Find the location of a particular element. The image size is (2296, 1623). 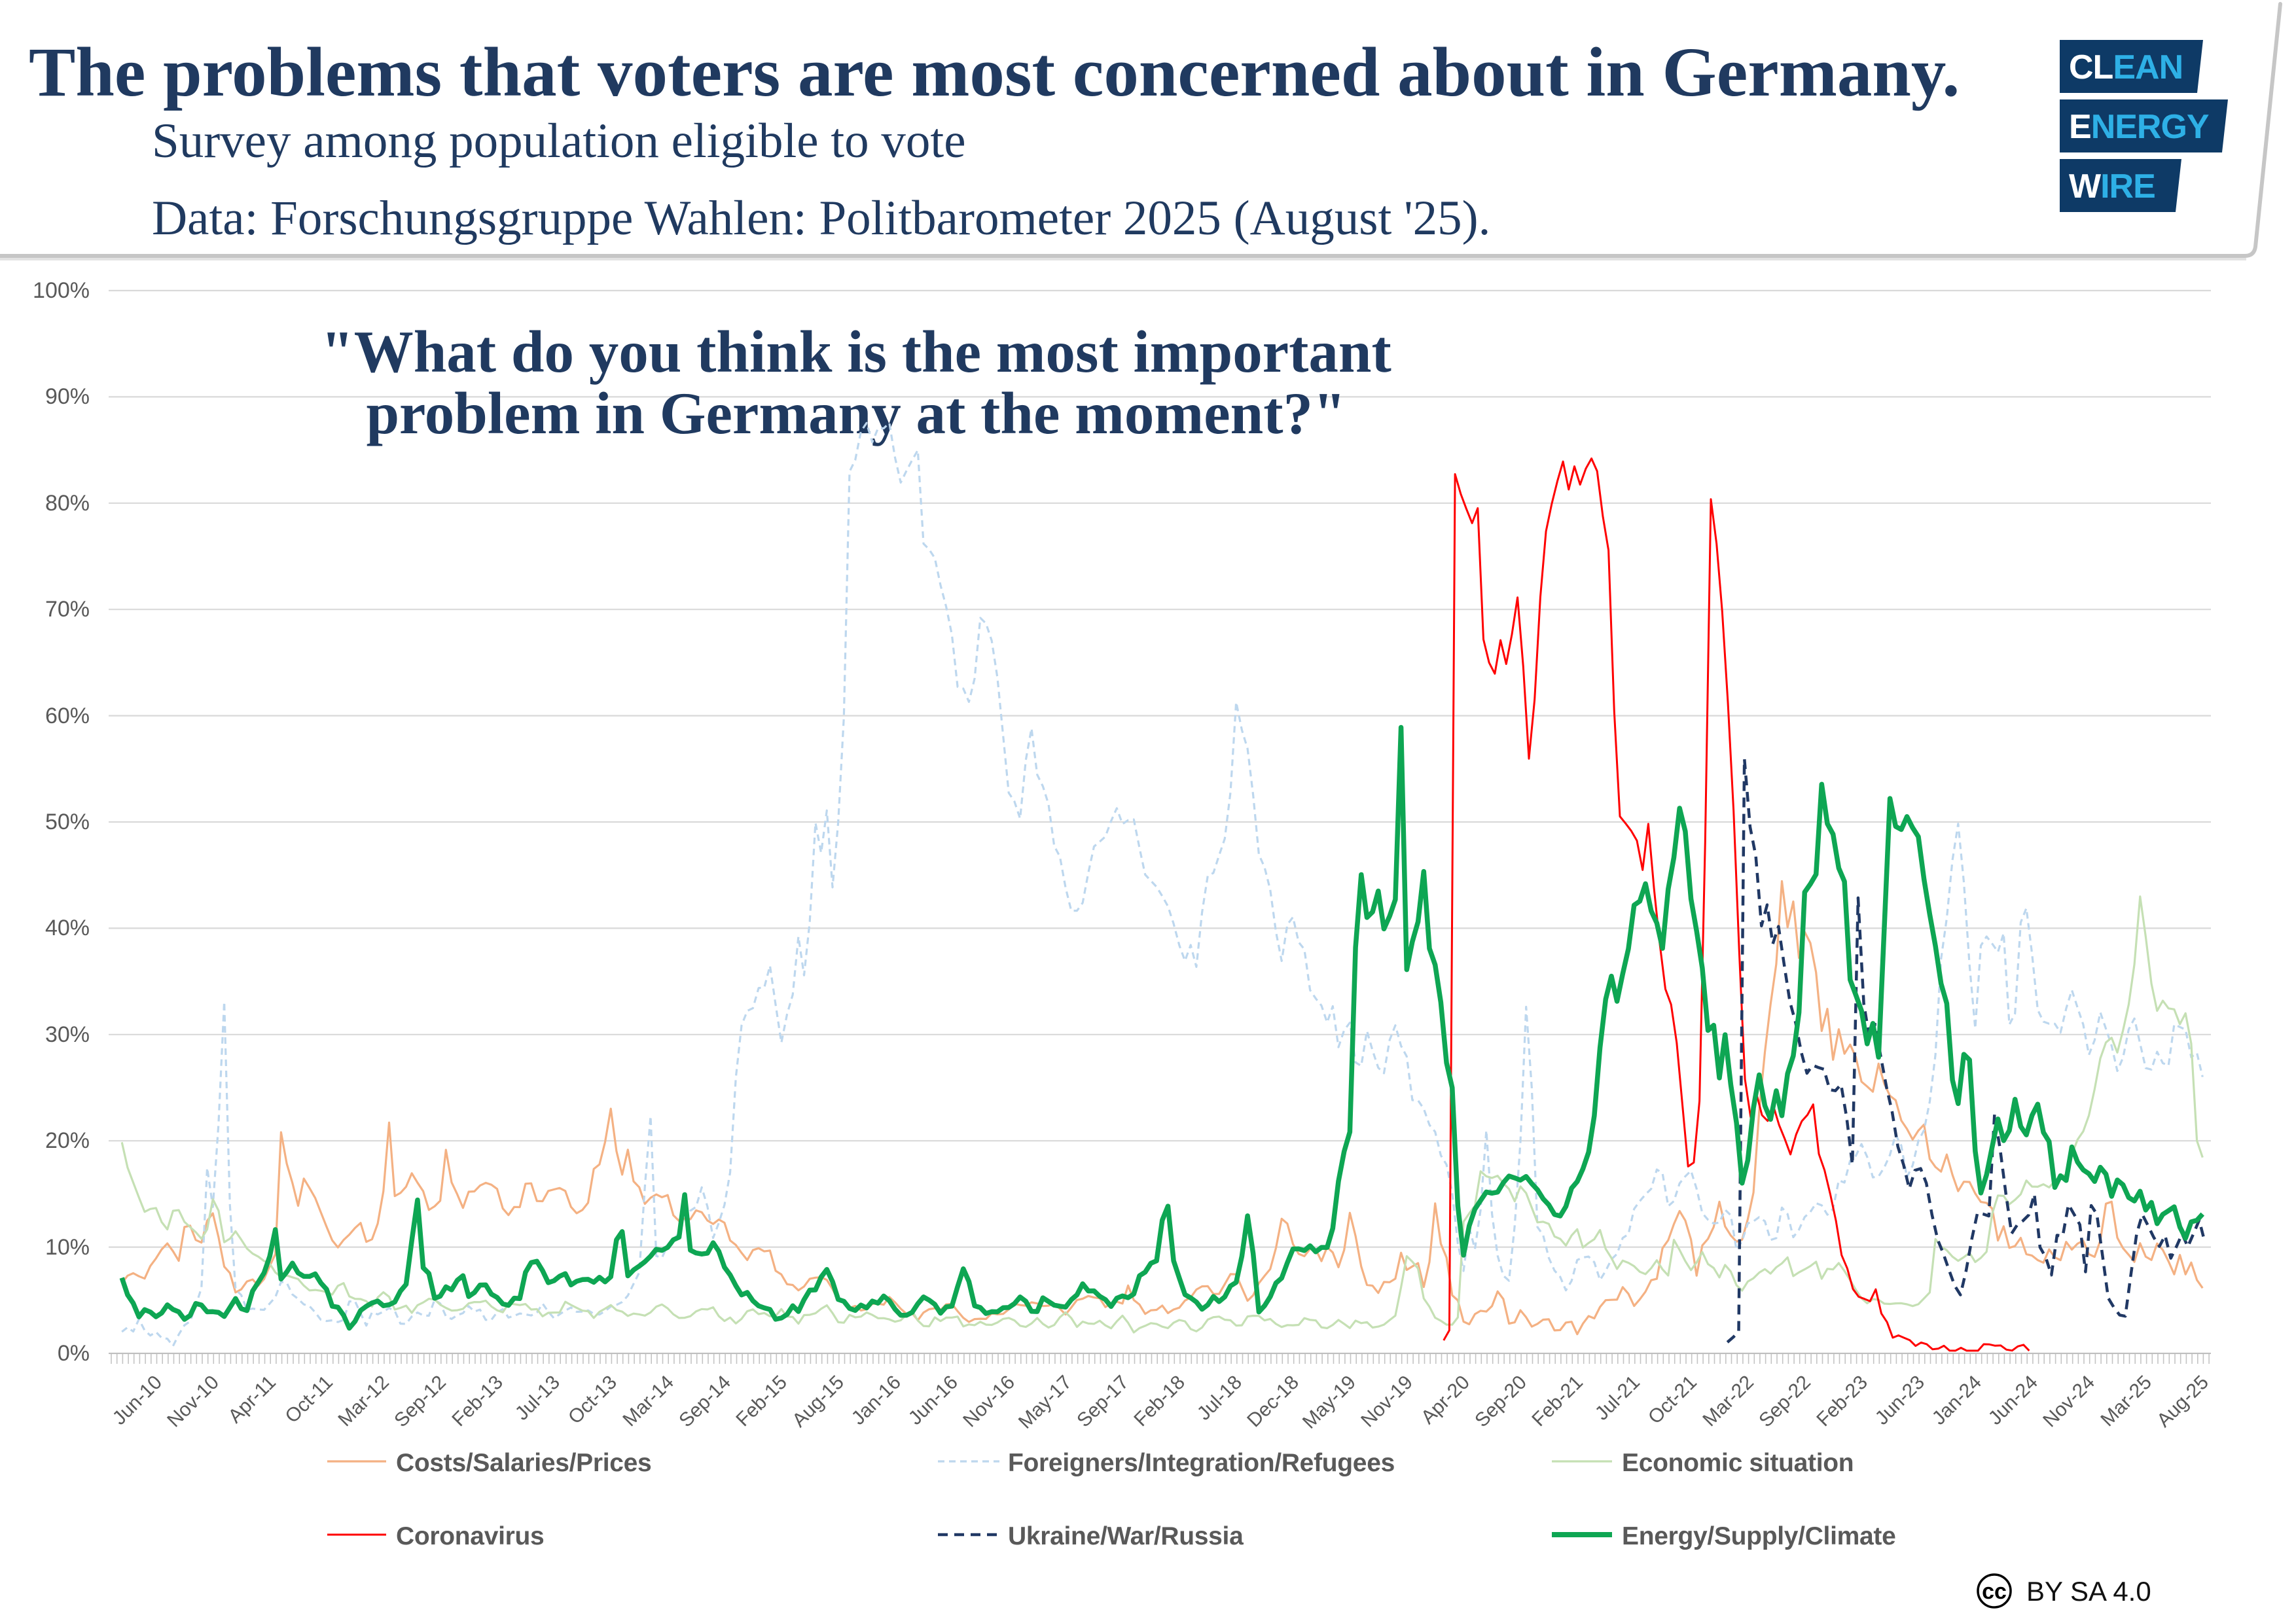

svg-text: 40% is located at coordinates (67, 928).